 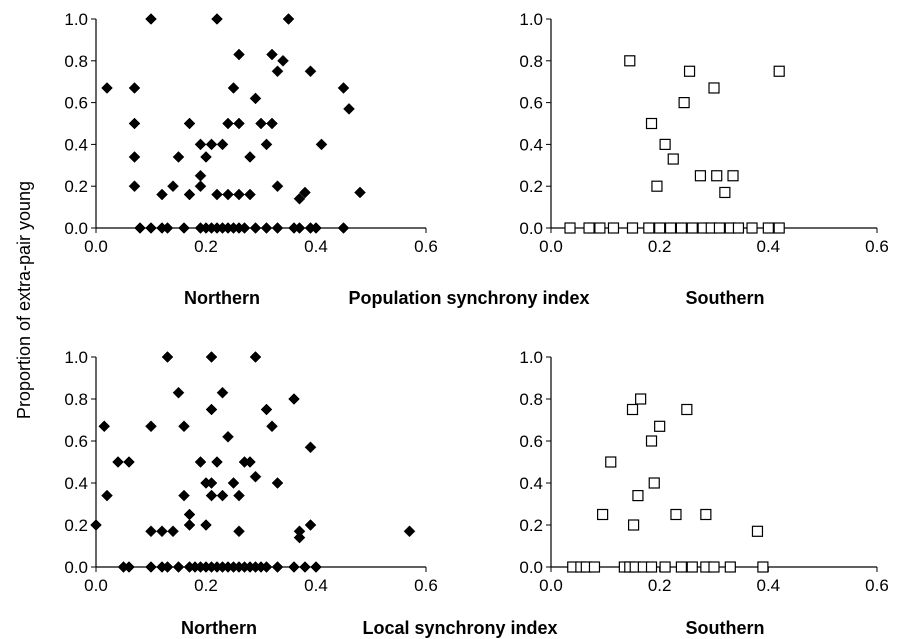 What do you see at coordinates (725, 298) in the screenshot?
I see `row1-right-label: Southern` at bounding box center [725, 298].